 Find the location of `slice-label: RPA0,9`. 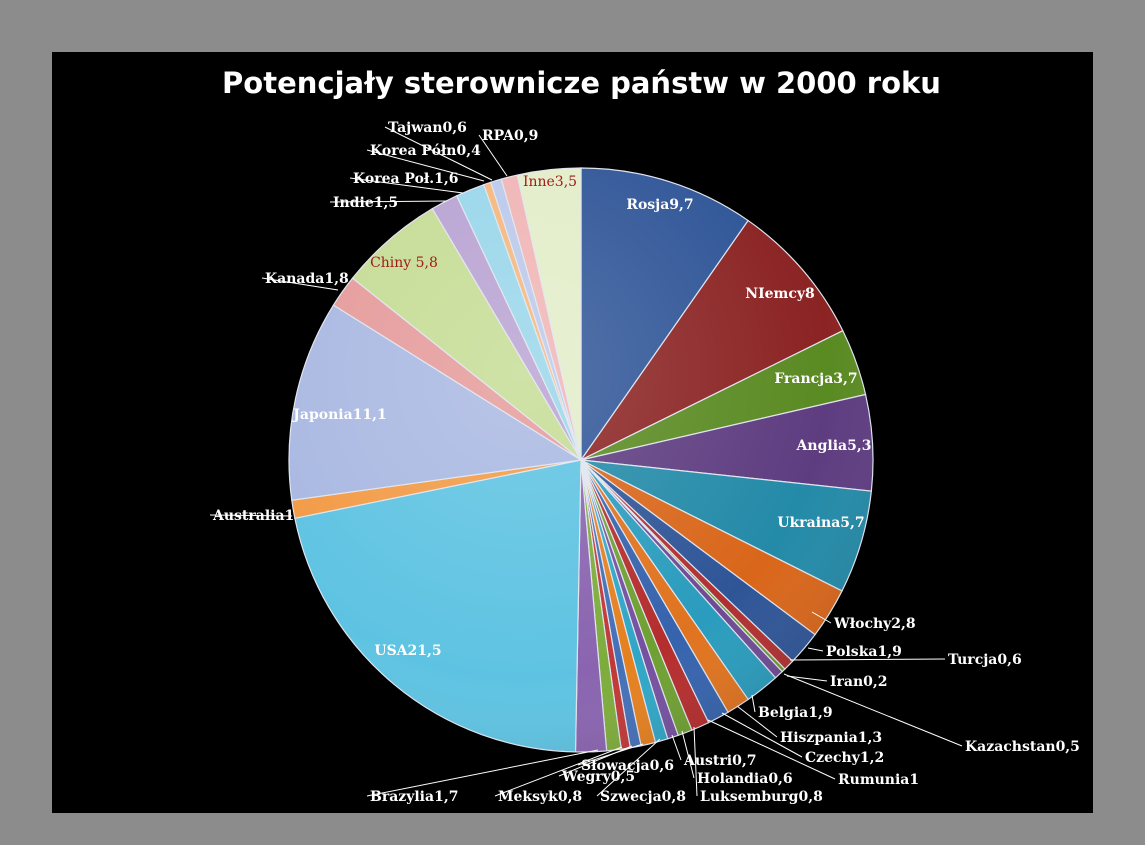

slice-label: RPA0,9 is located at coordinates (510, 136).